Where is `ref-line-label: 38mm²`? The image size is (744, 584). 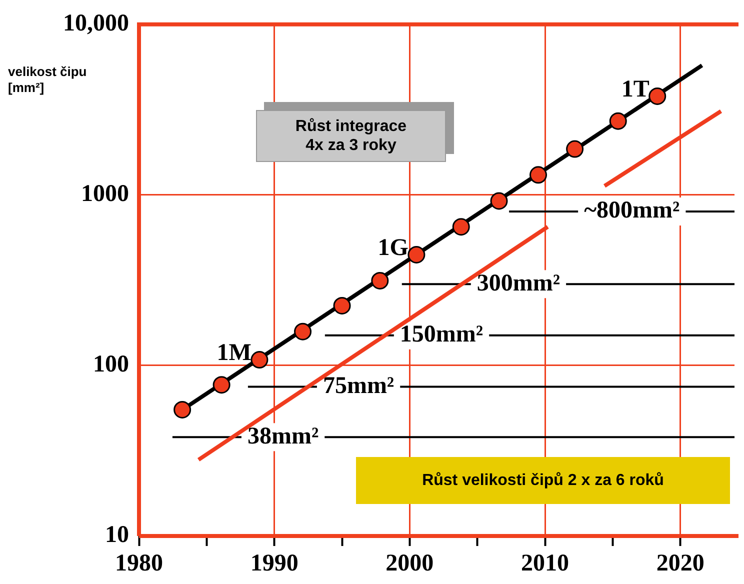
ref-line-label: 38mm² is located at coordinates (283, 436).